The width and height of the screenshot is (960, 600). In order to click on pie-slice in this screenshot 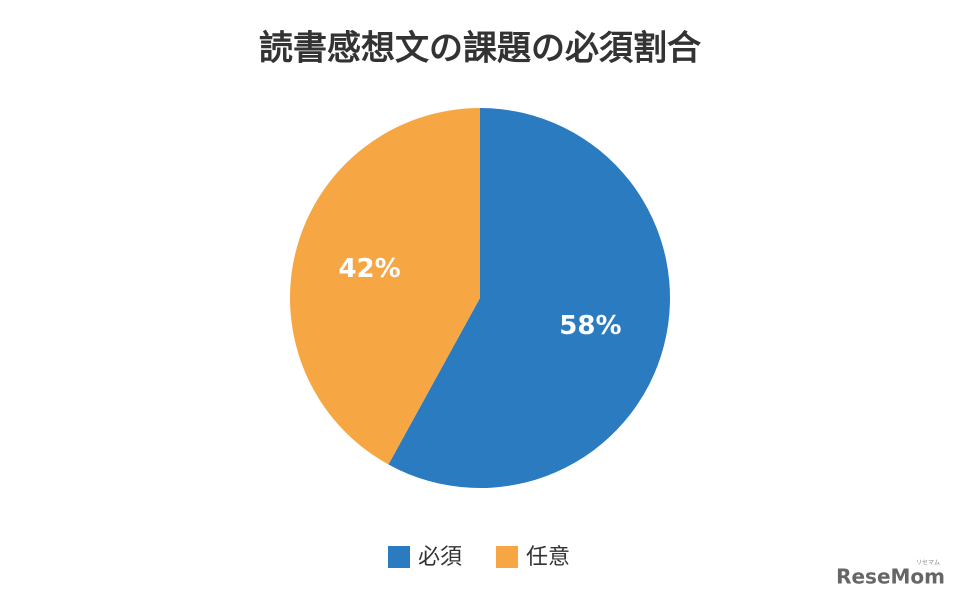, I will do `click(384, 286)`.